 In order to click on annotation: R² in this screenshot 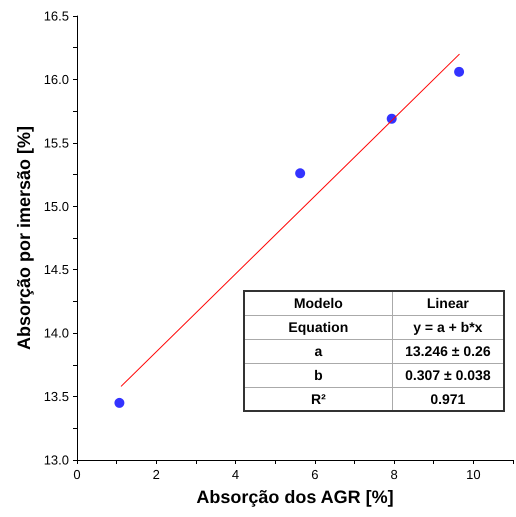, I will do `click(318, 399)`.